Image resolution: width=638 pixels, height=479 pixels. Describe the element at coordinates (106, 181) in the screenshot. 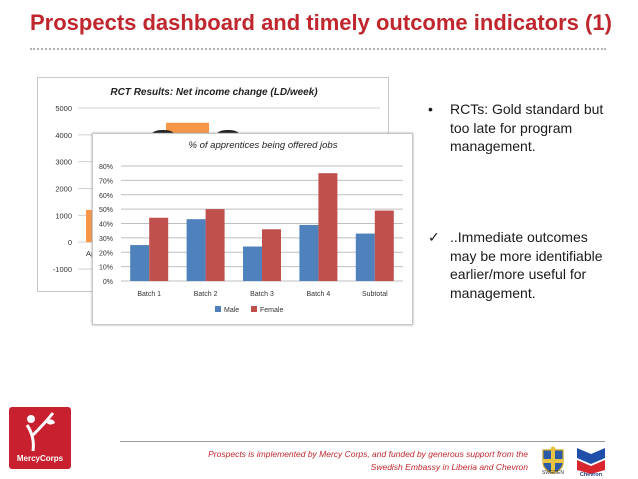

I see `y-tick-label: 70%` at that location.